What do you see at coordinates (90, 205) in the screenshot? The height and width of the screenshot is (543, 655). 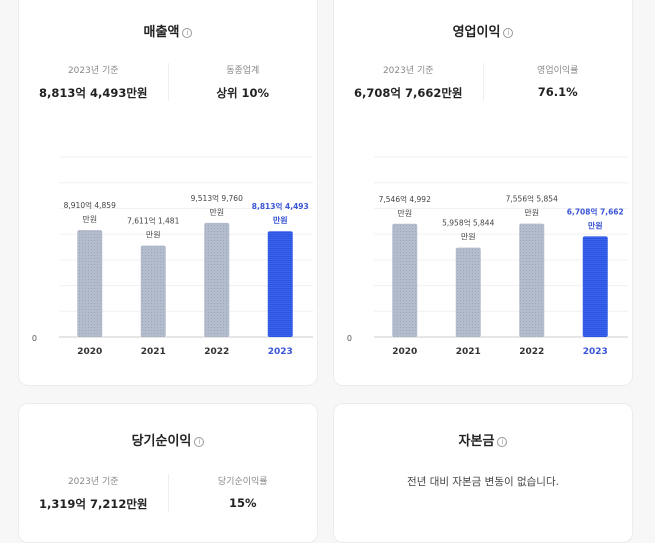 I see `data-label: 8,910억 4,859` at bounding box center [90, 205].